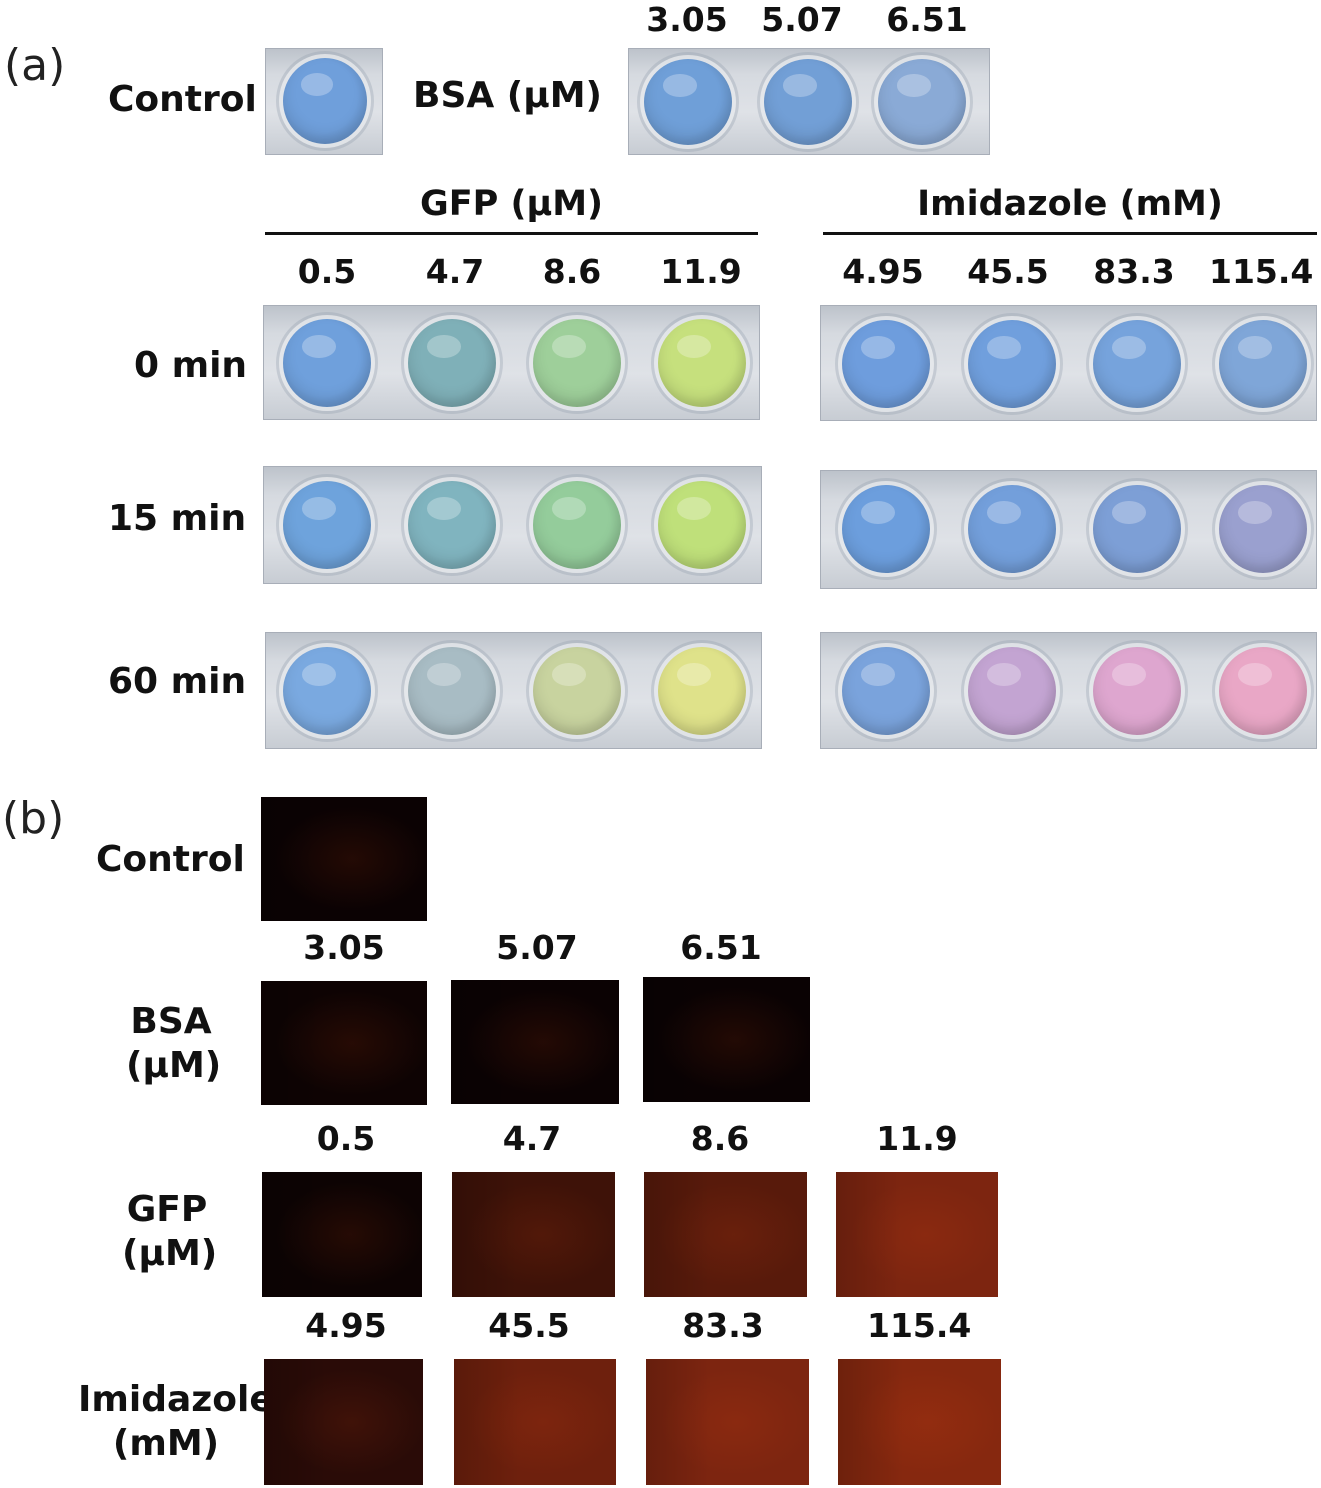 This screenshot has width=1321, height=1488. I want to click on imidazole-conc-label: 83.3, so click(1134, 271).